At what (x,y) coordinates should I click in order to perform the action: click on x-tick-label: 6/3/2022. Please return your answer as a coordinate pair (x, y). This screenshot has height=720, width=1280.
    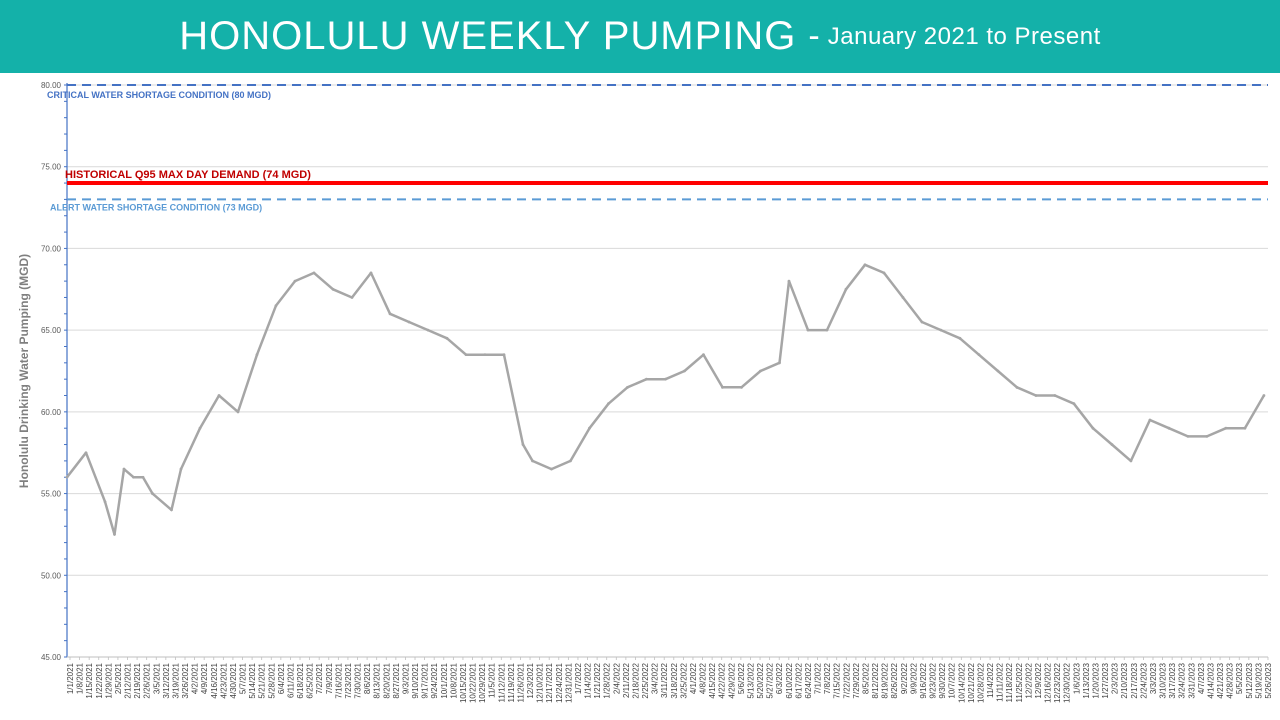
    Looking at the image, I should click on (779, 678).